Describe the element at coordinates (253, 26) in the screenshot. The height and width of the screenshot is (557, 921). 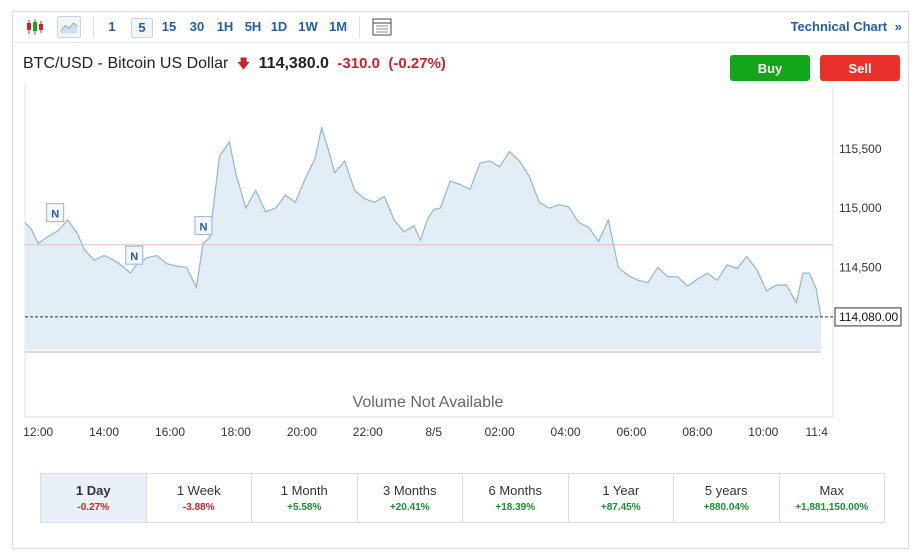
I see `timeframe-5h: 5H` at that location.